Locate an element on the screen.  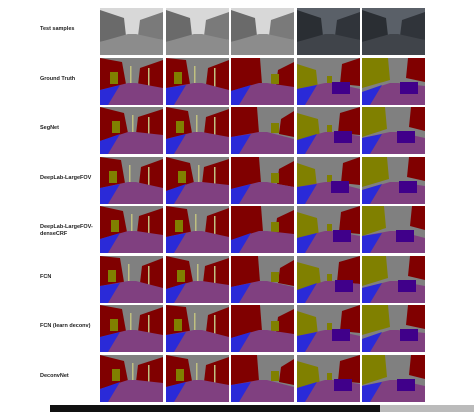
page-edge is located at coordinates (215, 408).